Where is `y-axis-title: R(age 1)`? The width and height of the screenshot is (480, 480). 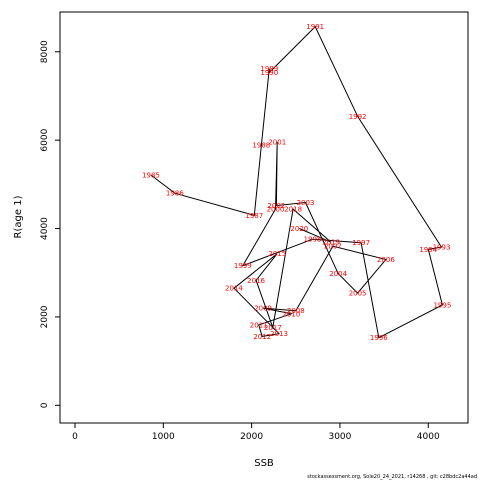 y-axis-title: R(age 1) is located at coordinates (18, 216).